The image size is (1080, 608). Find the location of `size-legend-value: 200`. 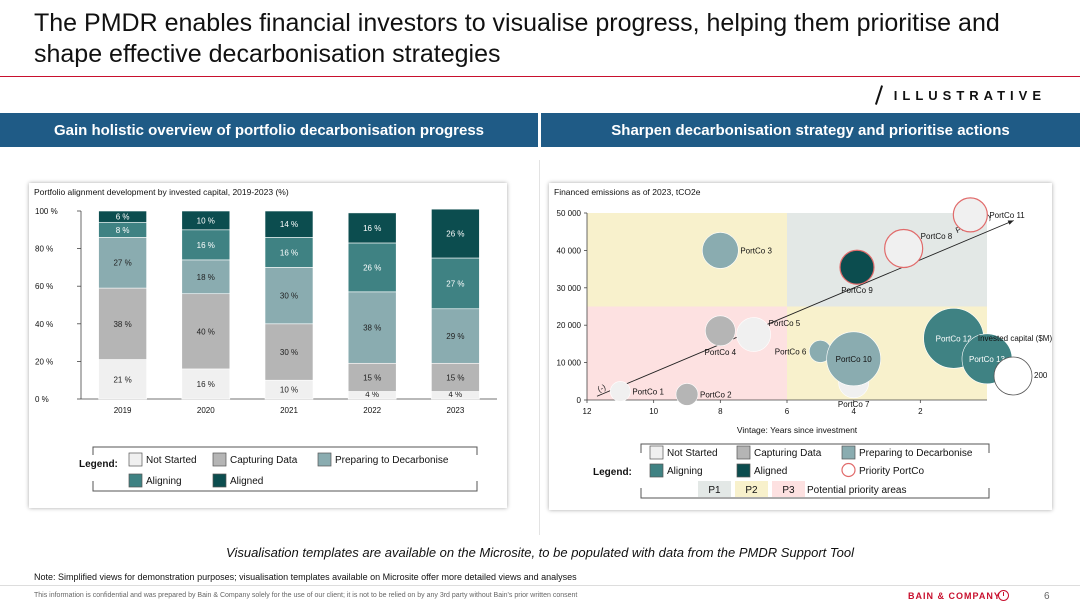

size-legend-value: 200 is located at coordinates (1041, 375).